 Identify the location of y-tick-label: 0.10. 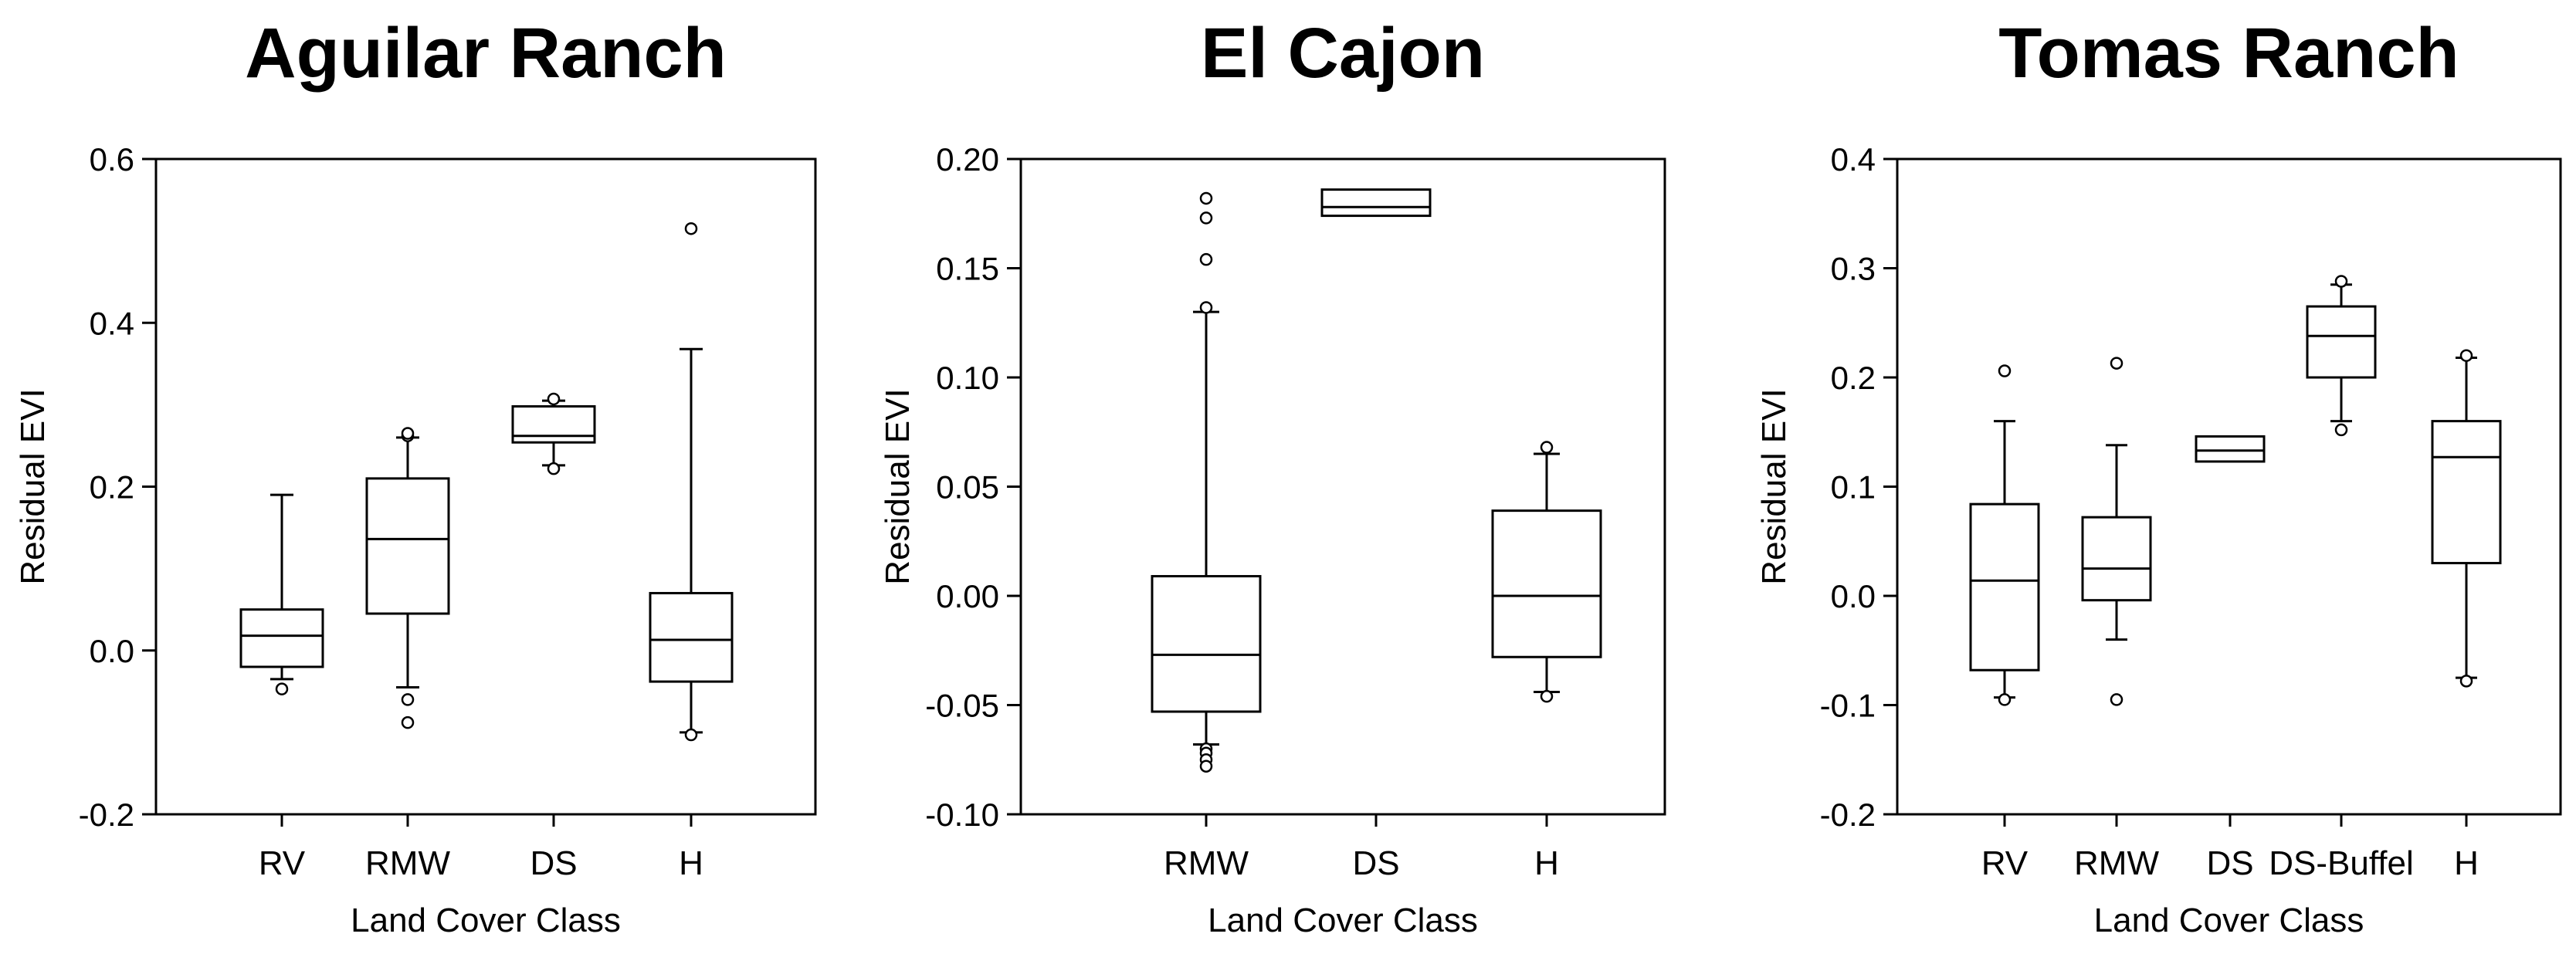
(967, 378).